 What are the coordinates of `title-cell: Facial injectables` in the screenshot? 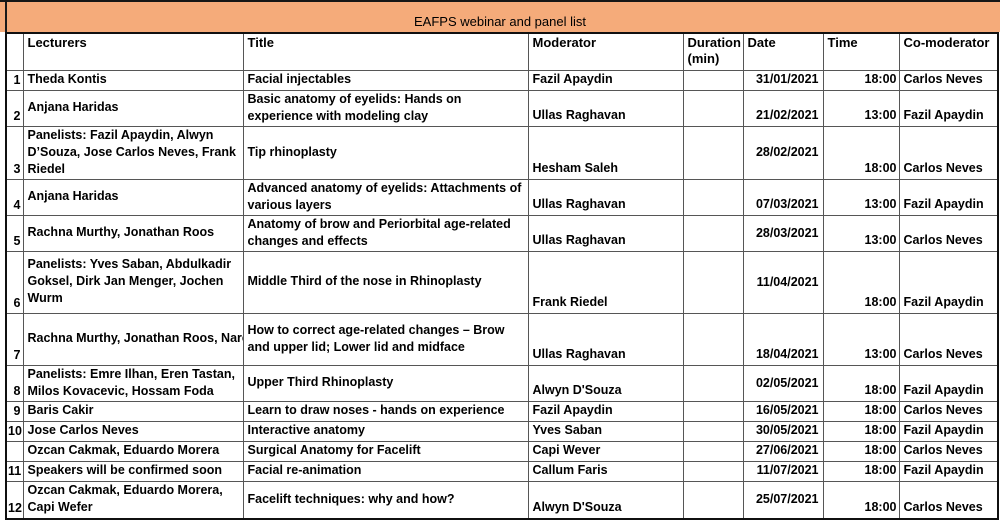 It's located at (385, 80).